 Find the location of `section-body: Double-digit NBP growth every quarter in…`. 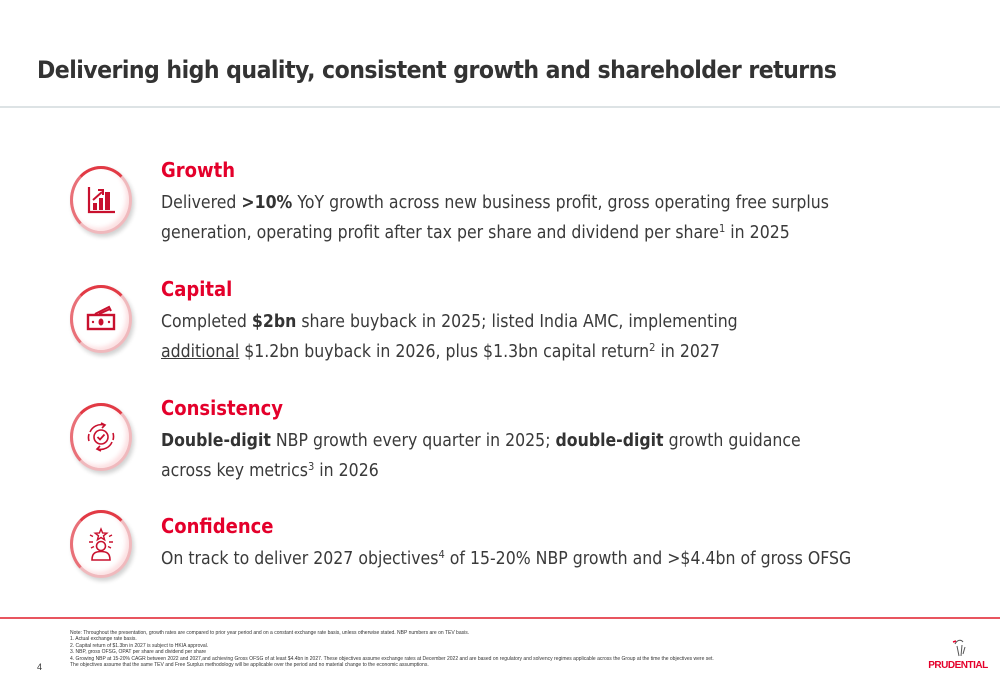

section-body: Double-digit NBP growth every quarter in… is located at coordinates (481, 456).